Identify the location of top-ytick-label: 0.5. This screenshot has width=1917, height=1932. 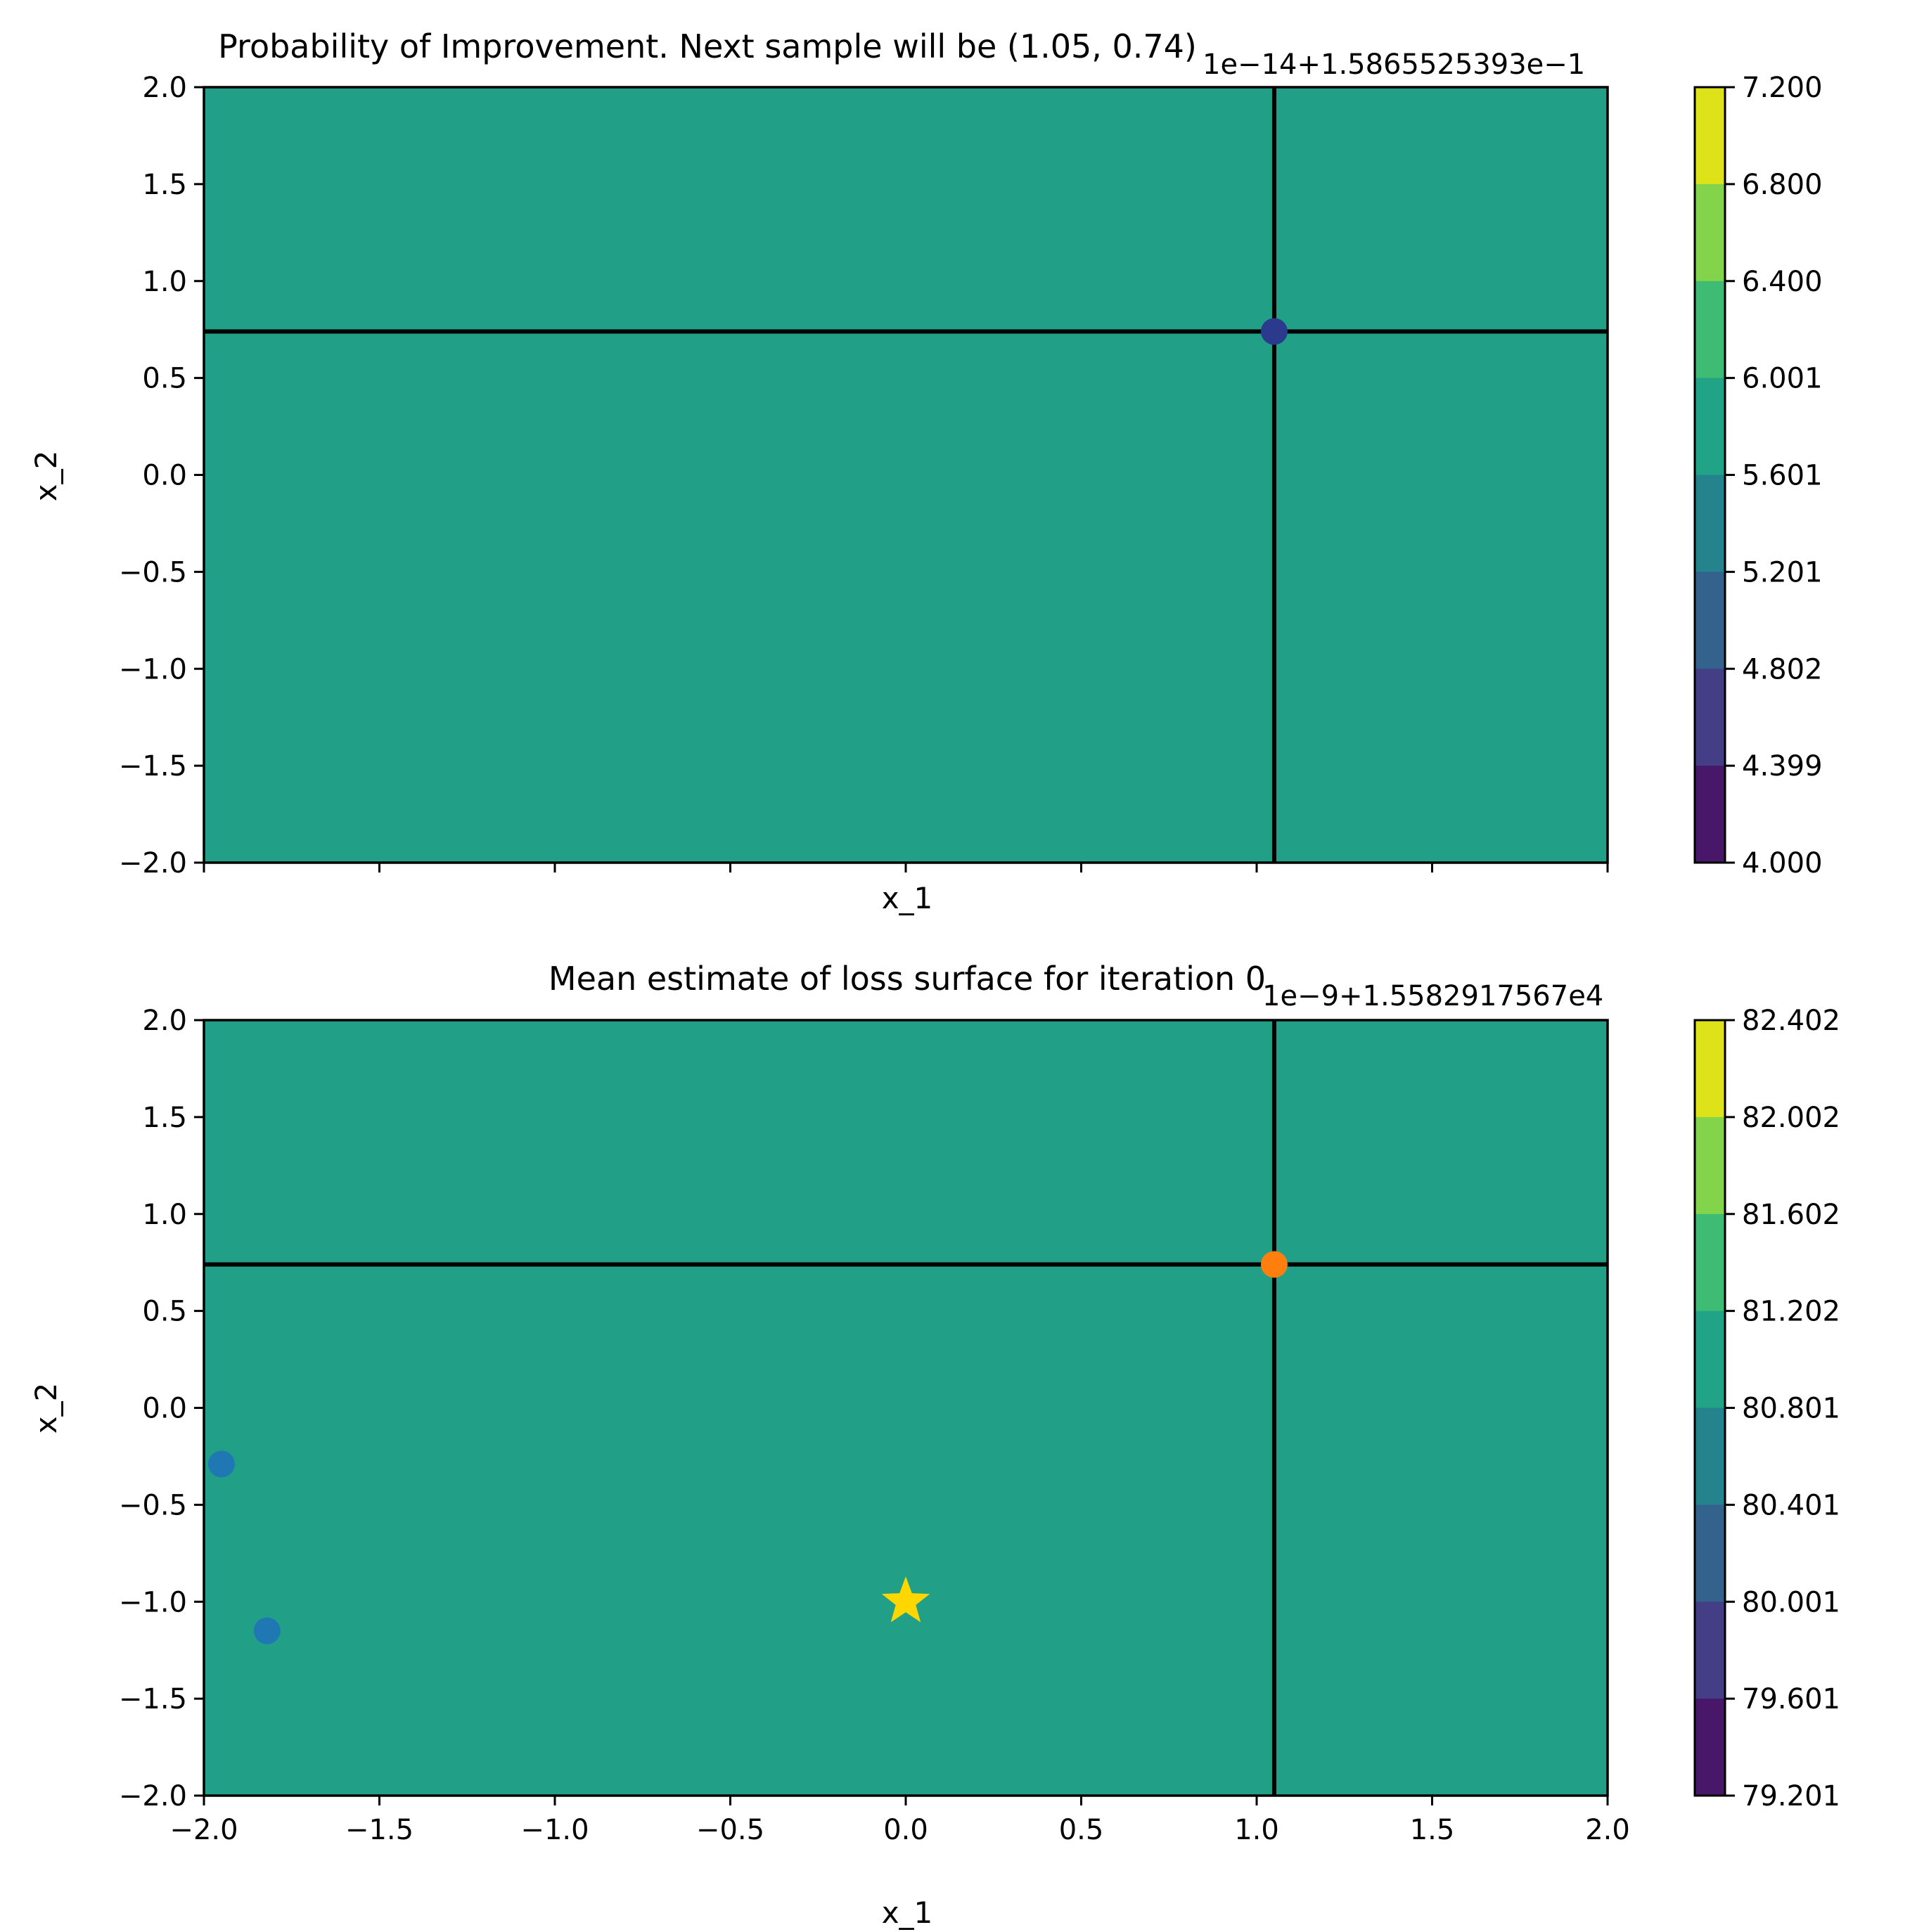
(164, 379).